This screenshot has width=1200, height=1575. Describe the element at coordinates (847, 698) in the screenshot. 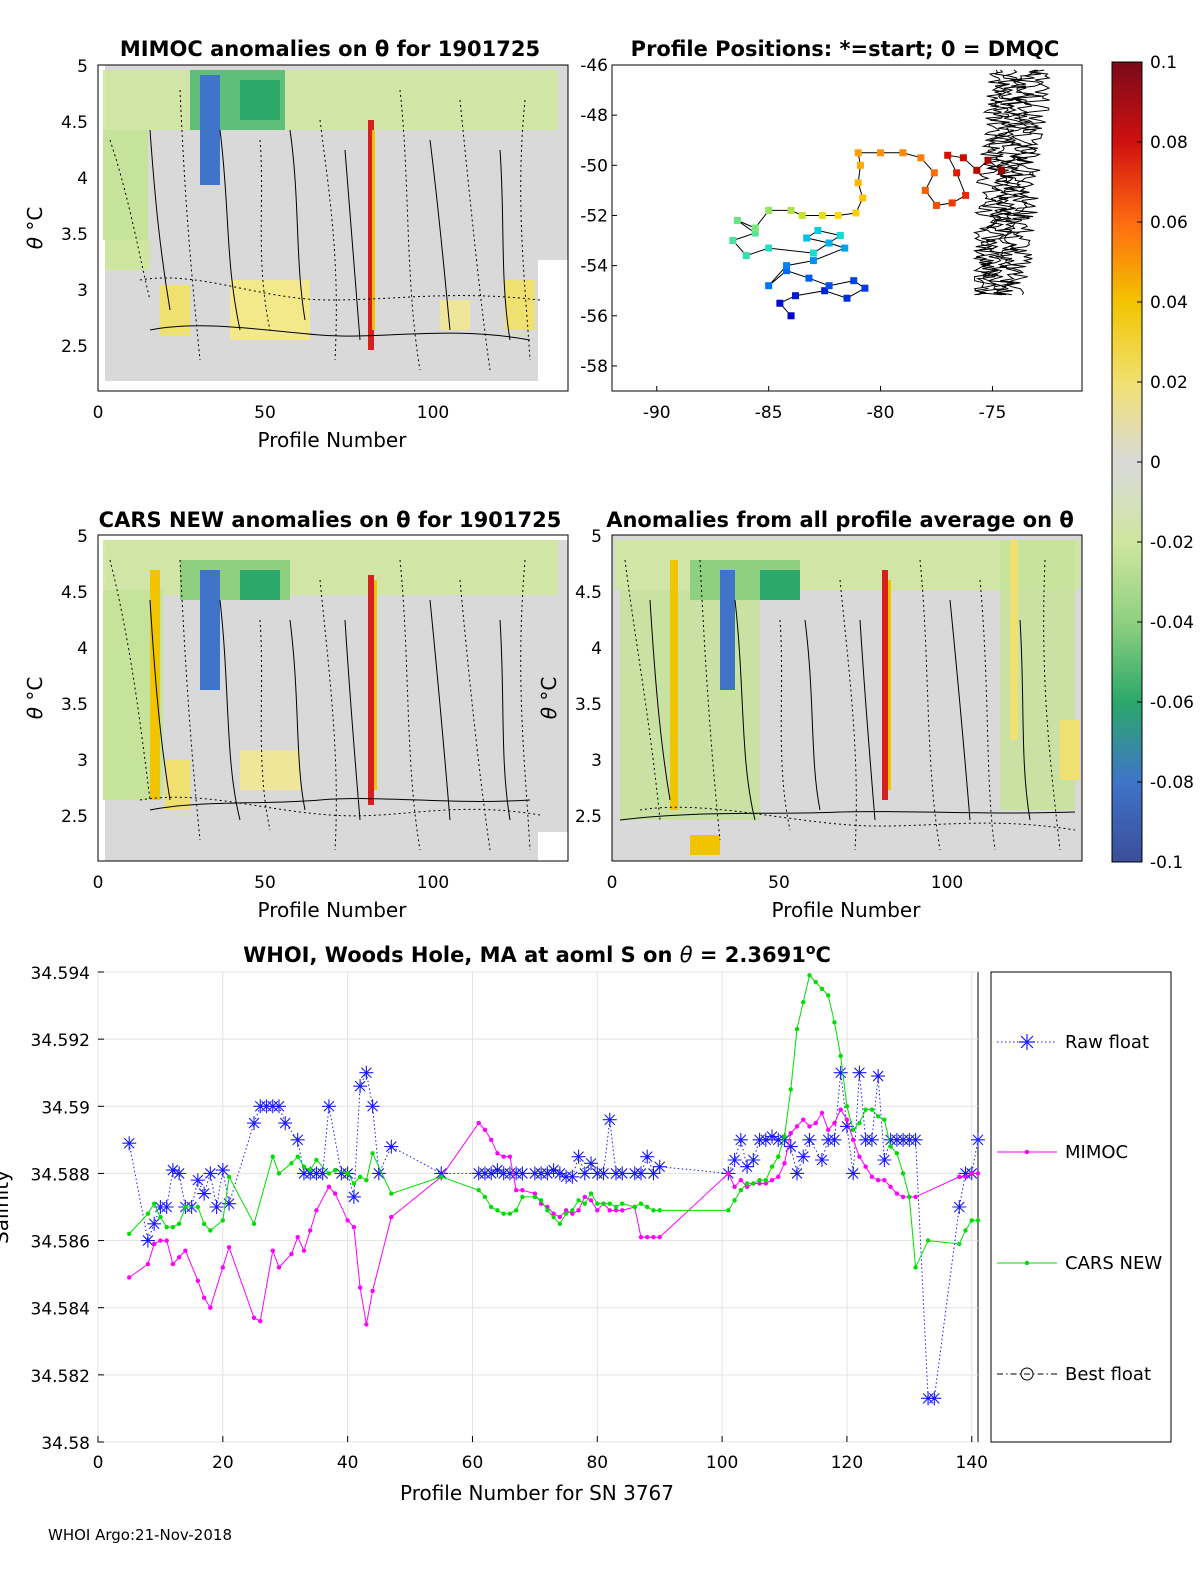

I see `allavg-axes-box` at that location.